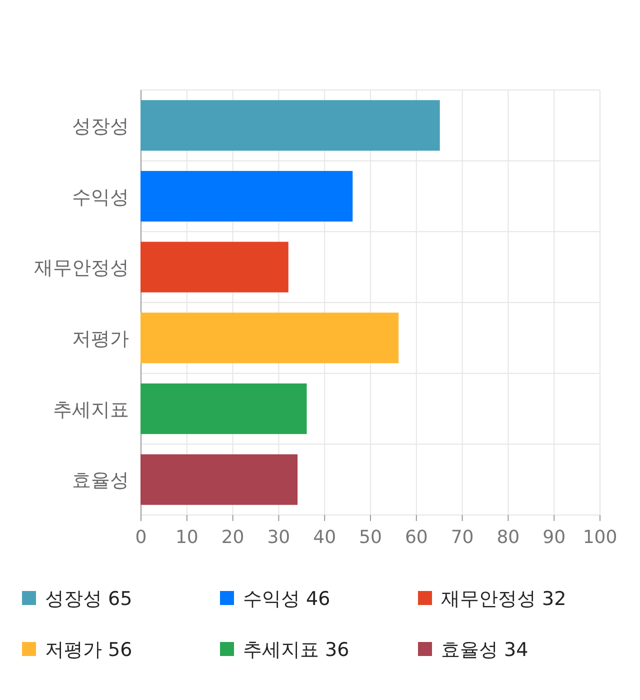 The image size is (640, 700). What do you see at coordinates (278, 537) in the screenshot?
I see `x-tick-label: 30` at bounding box center [278, 537].